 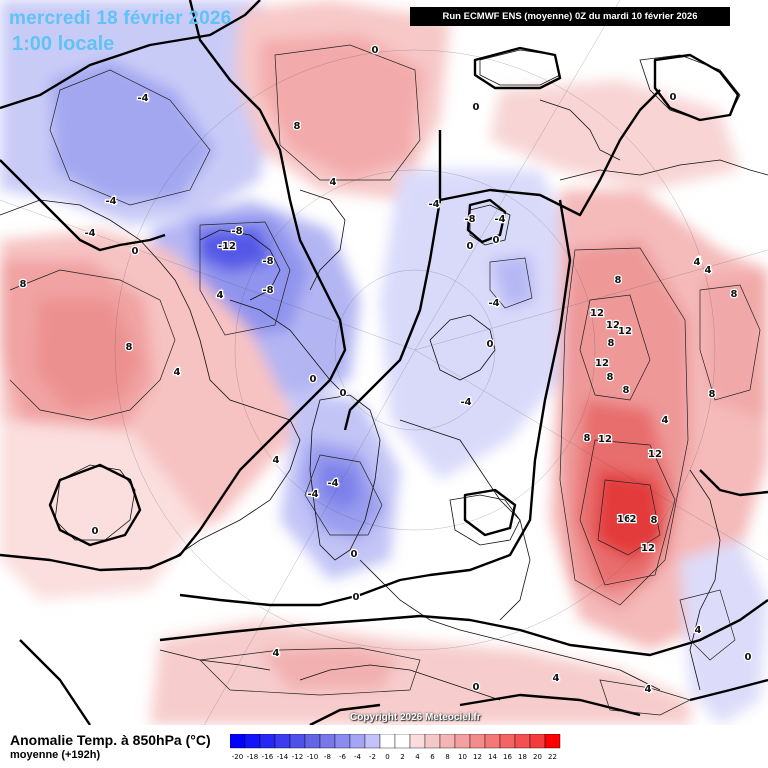 I want to click on contour-label: -12, so click(x=227, y=246).